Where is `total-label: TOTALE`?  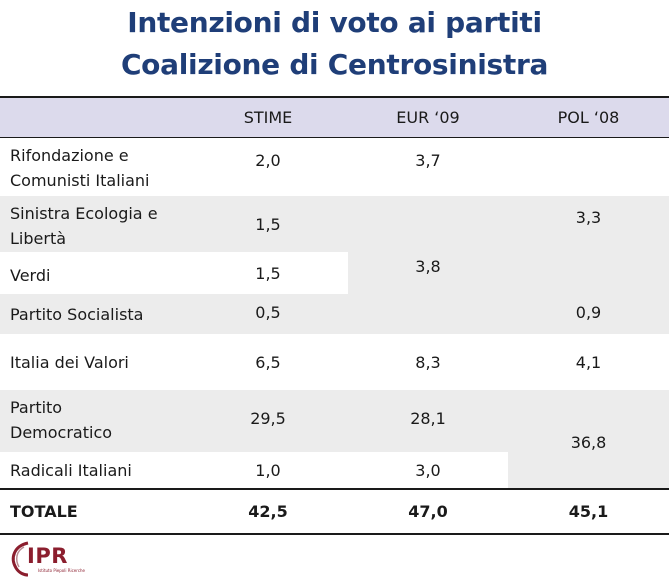 total-label: TOTALE is located at coordinates (44, 511).